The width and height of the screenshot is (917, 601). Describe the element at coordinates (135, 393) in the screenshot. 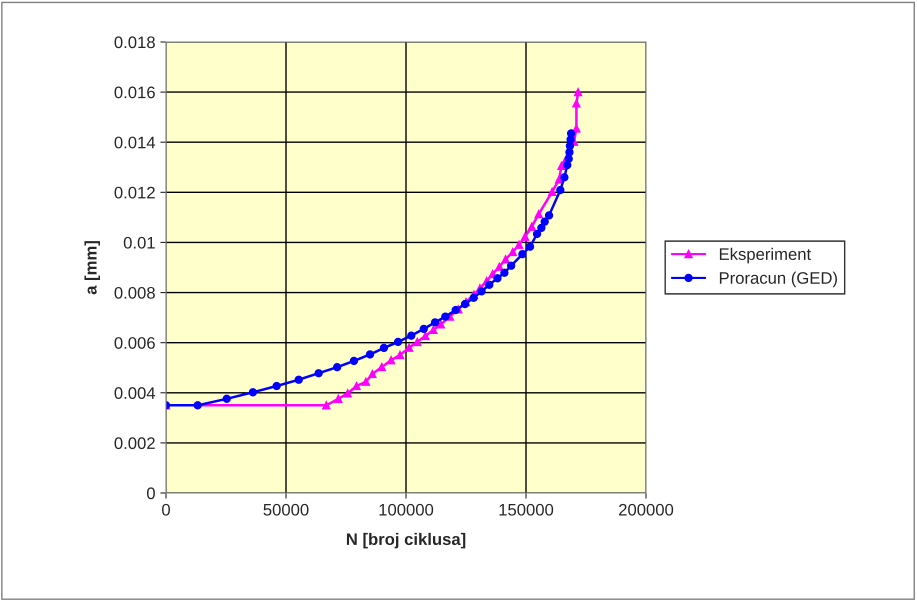

I see `y-tick-label: 0.004` at that location.